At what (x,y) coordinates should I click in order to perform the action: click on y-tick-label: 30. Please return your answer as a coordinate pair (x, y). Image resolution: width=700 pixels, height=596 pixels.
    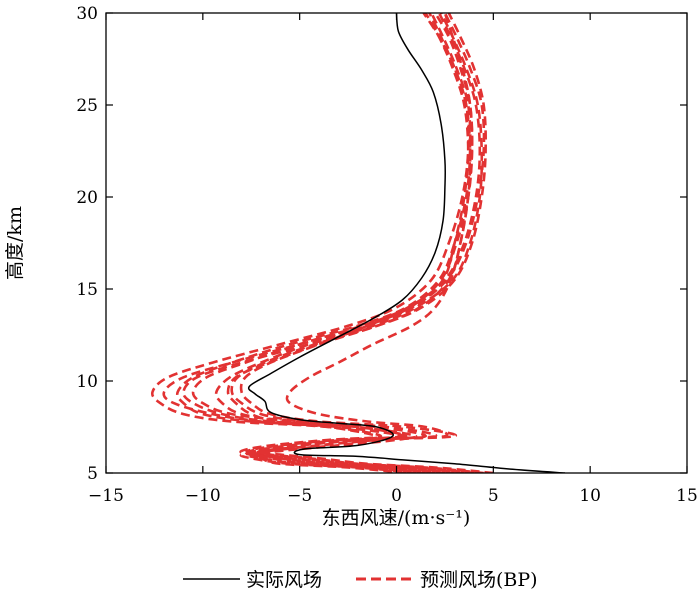
    Looking at the image, I should click on (87, 14).